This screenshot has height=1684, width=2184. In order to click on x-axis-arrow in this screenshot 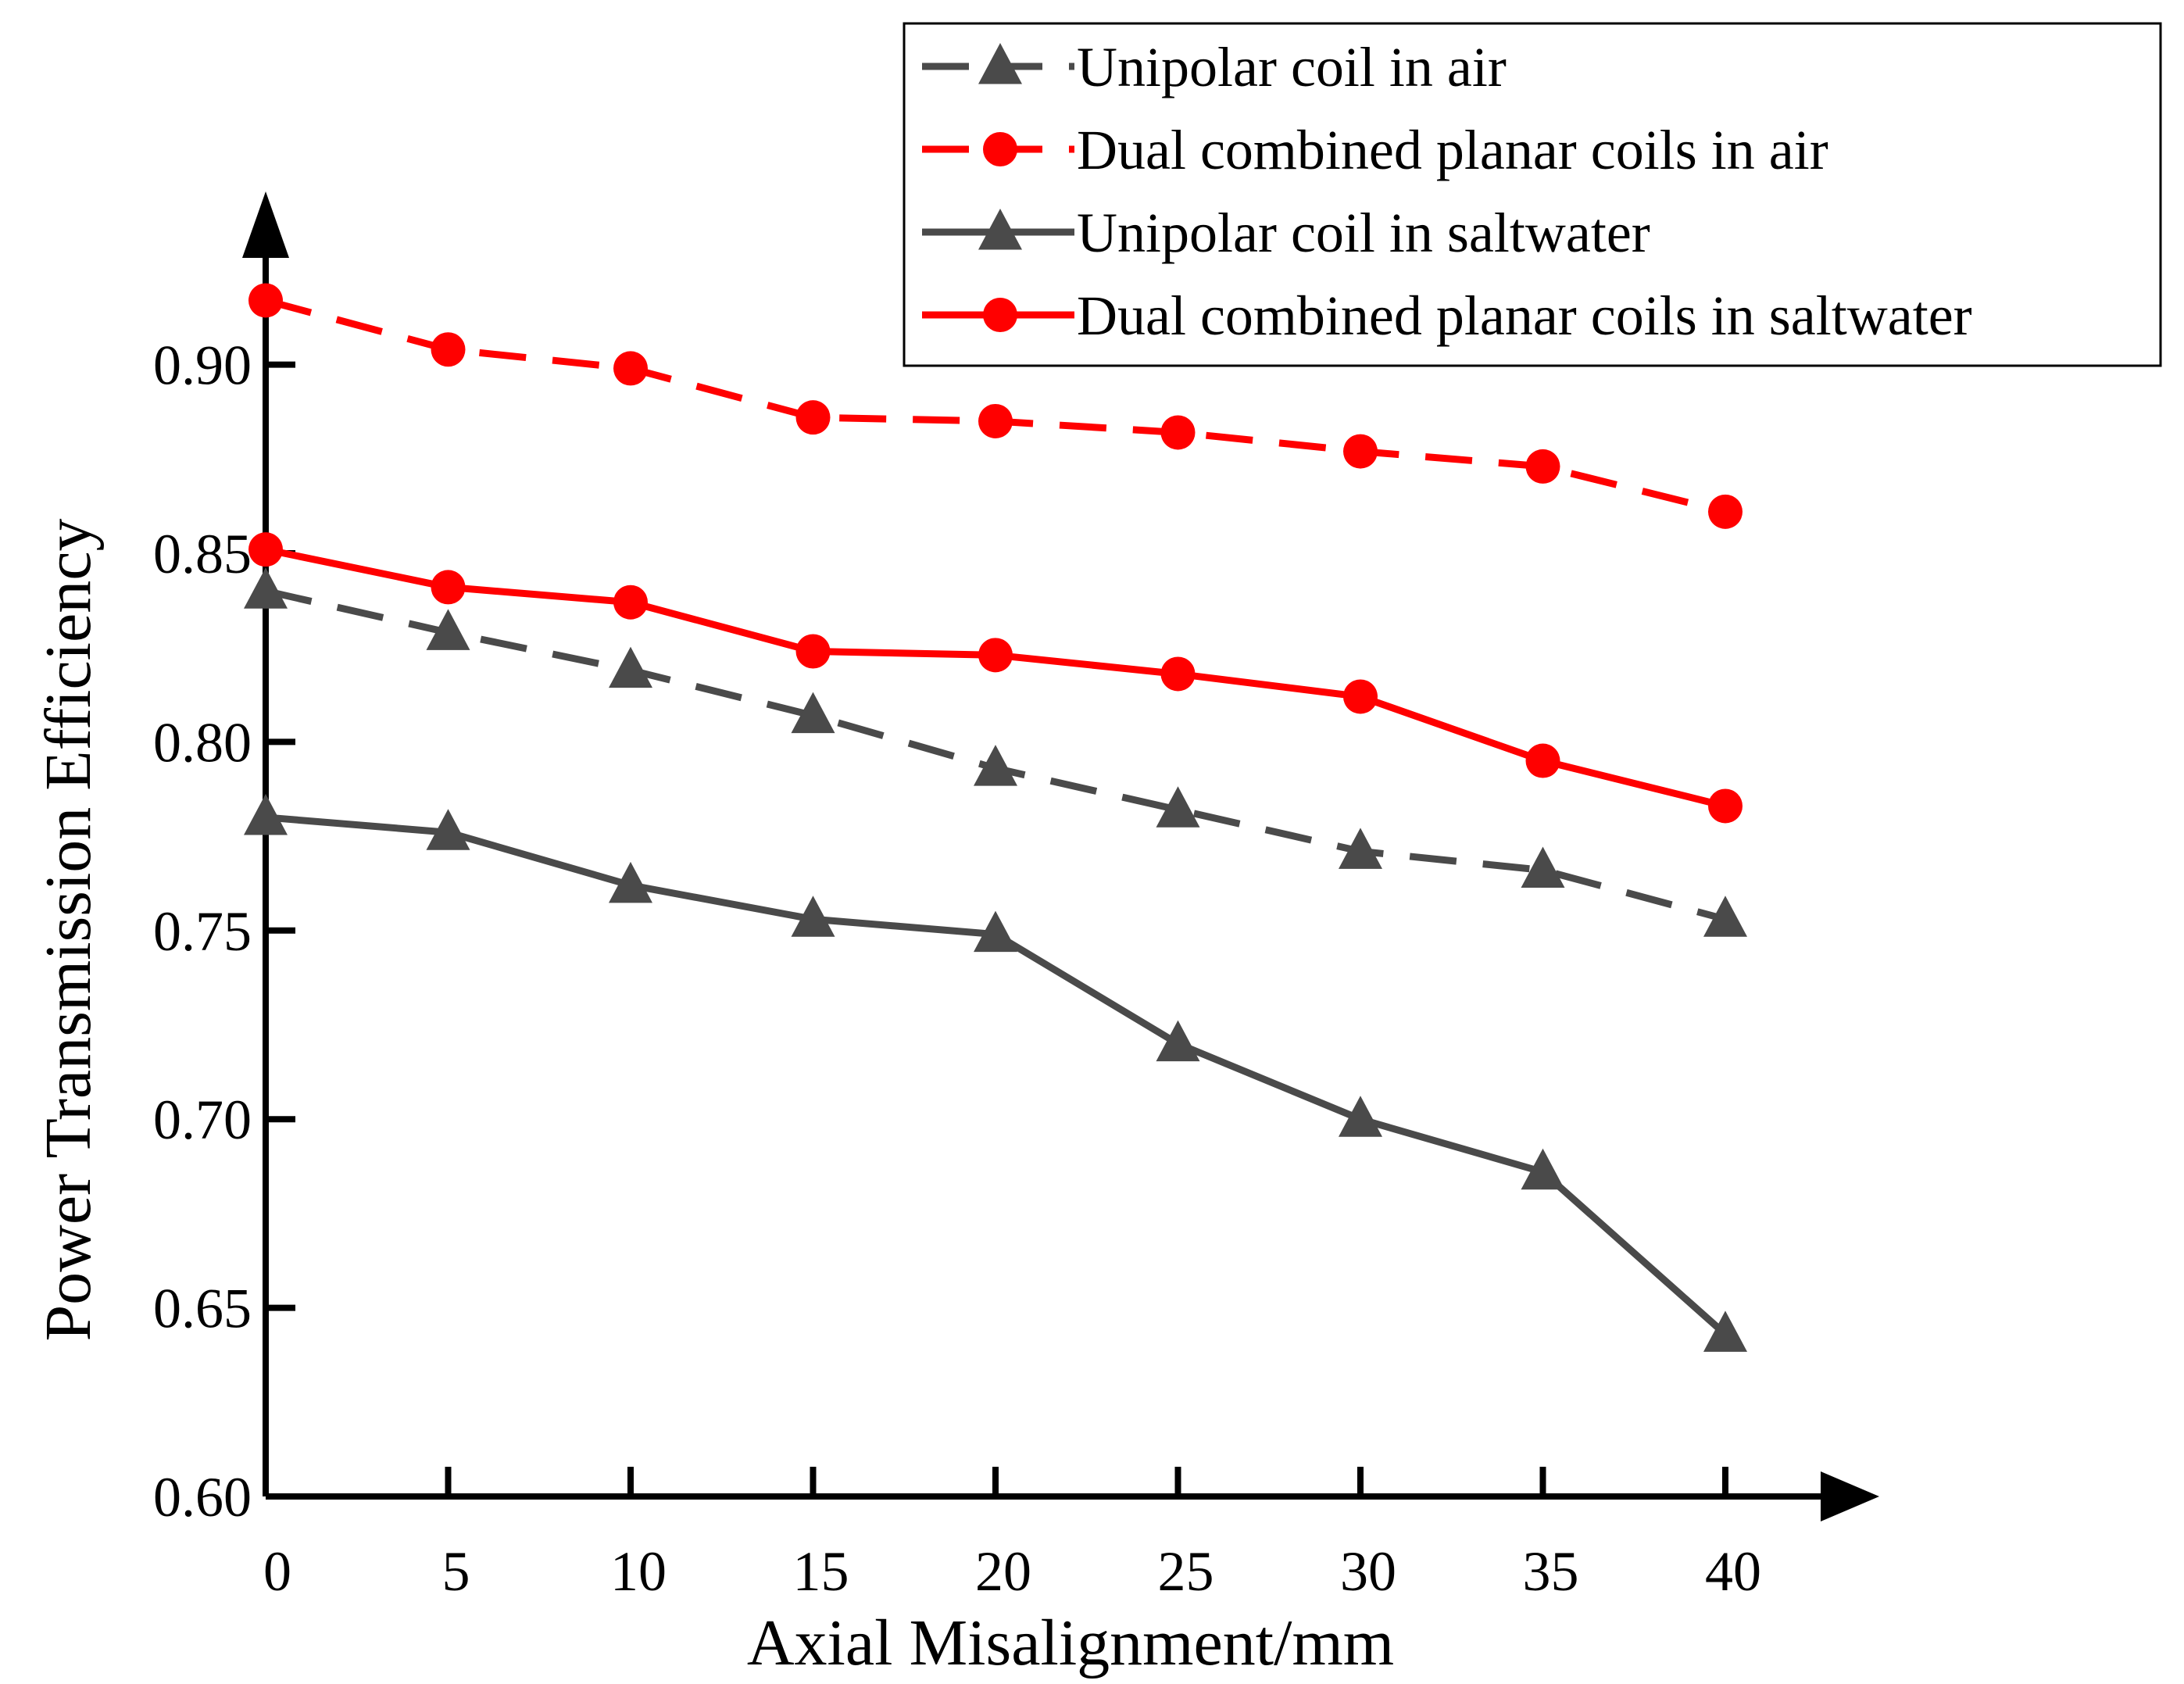, I will do `click(1850, 1496)`.